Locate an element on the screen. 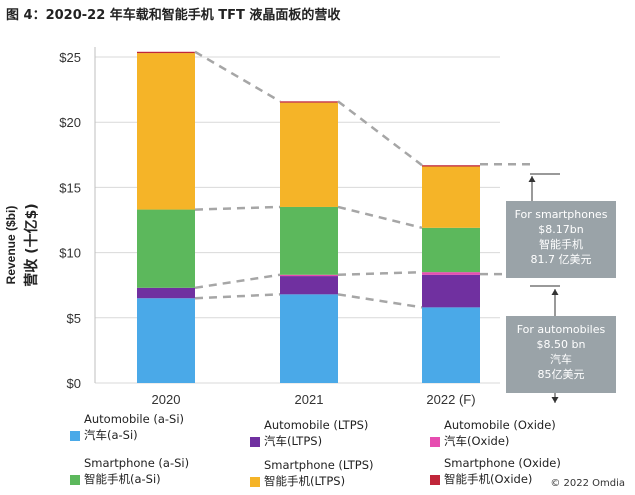  legend-label-en: Smartphone (a-Si) is located at coordinates (137, 463).